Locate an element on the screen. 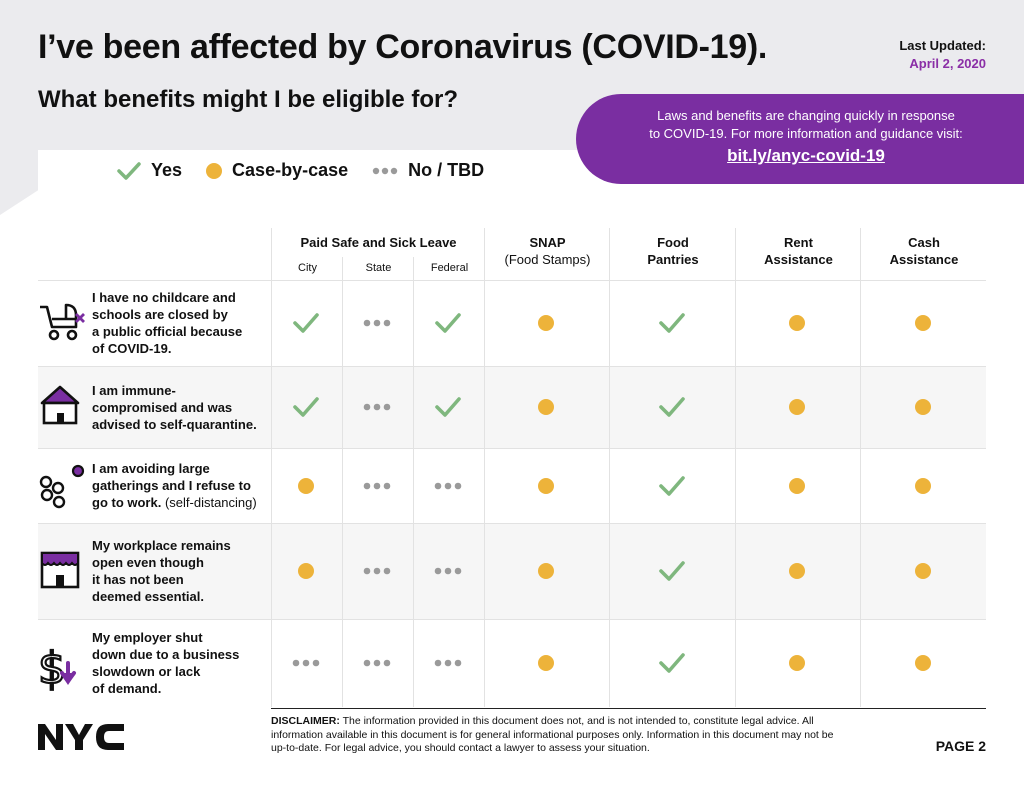 The width and height of the screenshot is (1024, 791). situation-line: advised to self-quarantine. is located at coordinates (174, 424).